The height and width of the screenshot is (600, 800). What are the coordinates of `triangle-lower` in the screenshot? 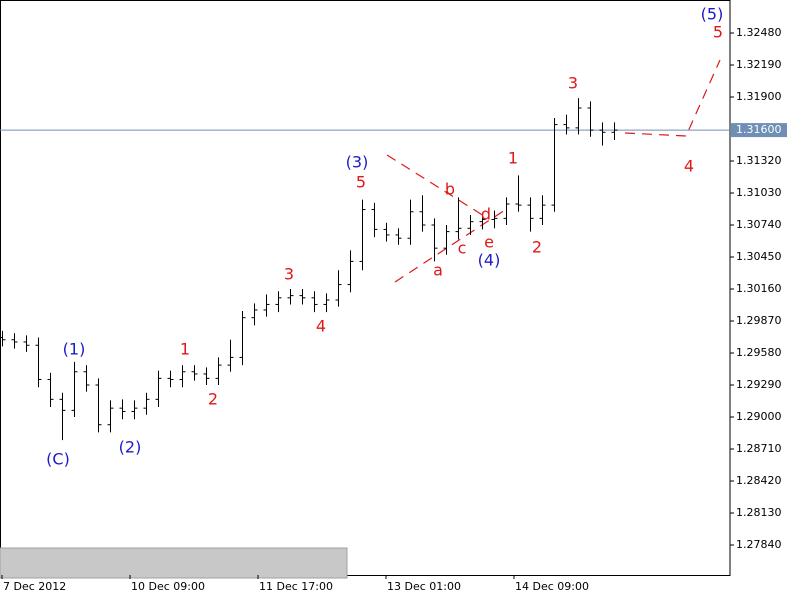 It's located at (450, 246).